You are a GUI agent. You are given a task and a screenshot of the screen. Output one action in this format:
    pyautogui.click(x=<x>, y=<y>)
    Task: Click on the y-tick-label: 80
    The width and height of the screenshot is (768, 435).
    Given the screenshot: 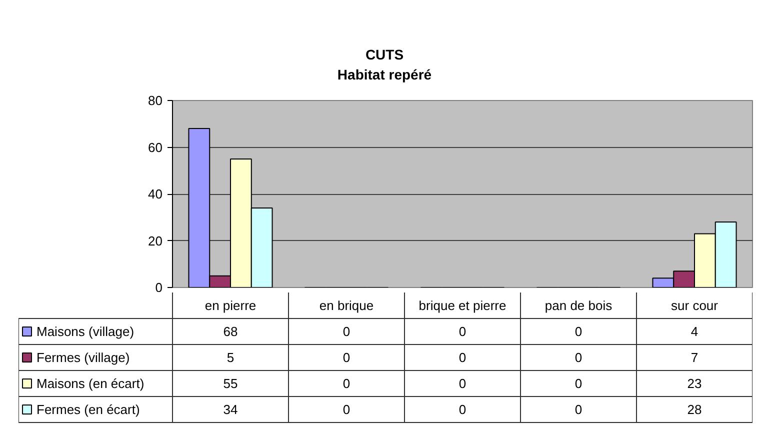 What is the action you would take?
    pyautogui.click(x=155, y=100)
    